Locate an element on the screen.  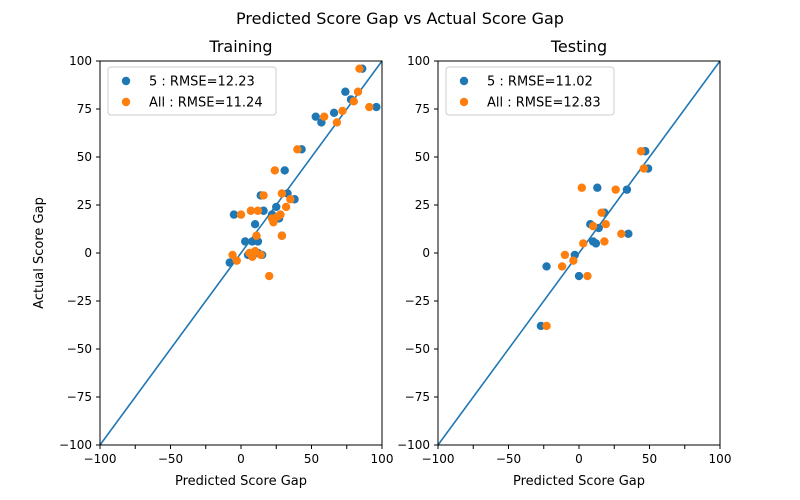
legend-label: All : RMSE=12.83 is located at coordinates (544, 103).